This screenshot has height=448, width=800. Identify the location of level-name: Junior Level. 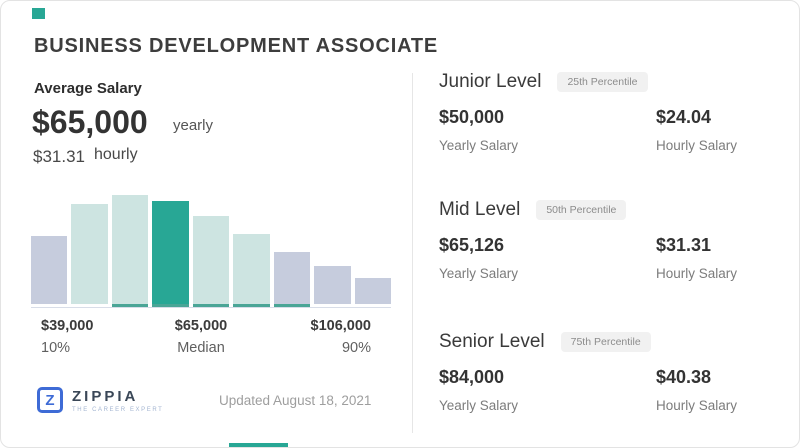
(490, 81).